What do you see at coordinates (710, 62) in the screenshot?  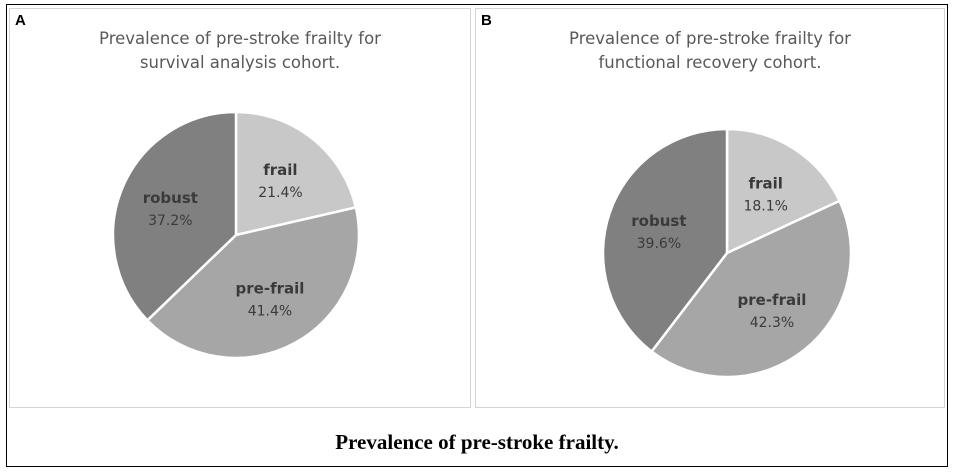 I see `chart-title-b-line-2: functional recovery cohort.` at bounding box center [710, 62].